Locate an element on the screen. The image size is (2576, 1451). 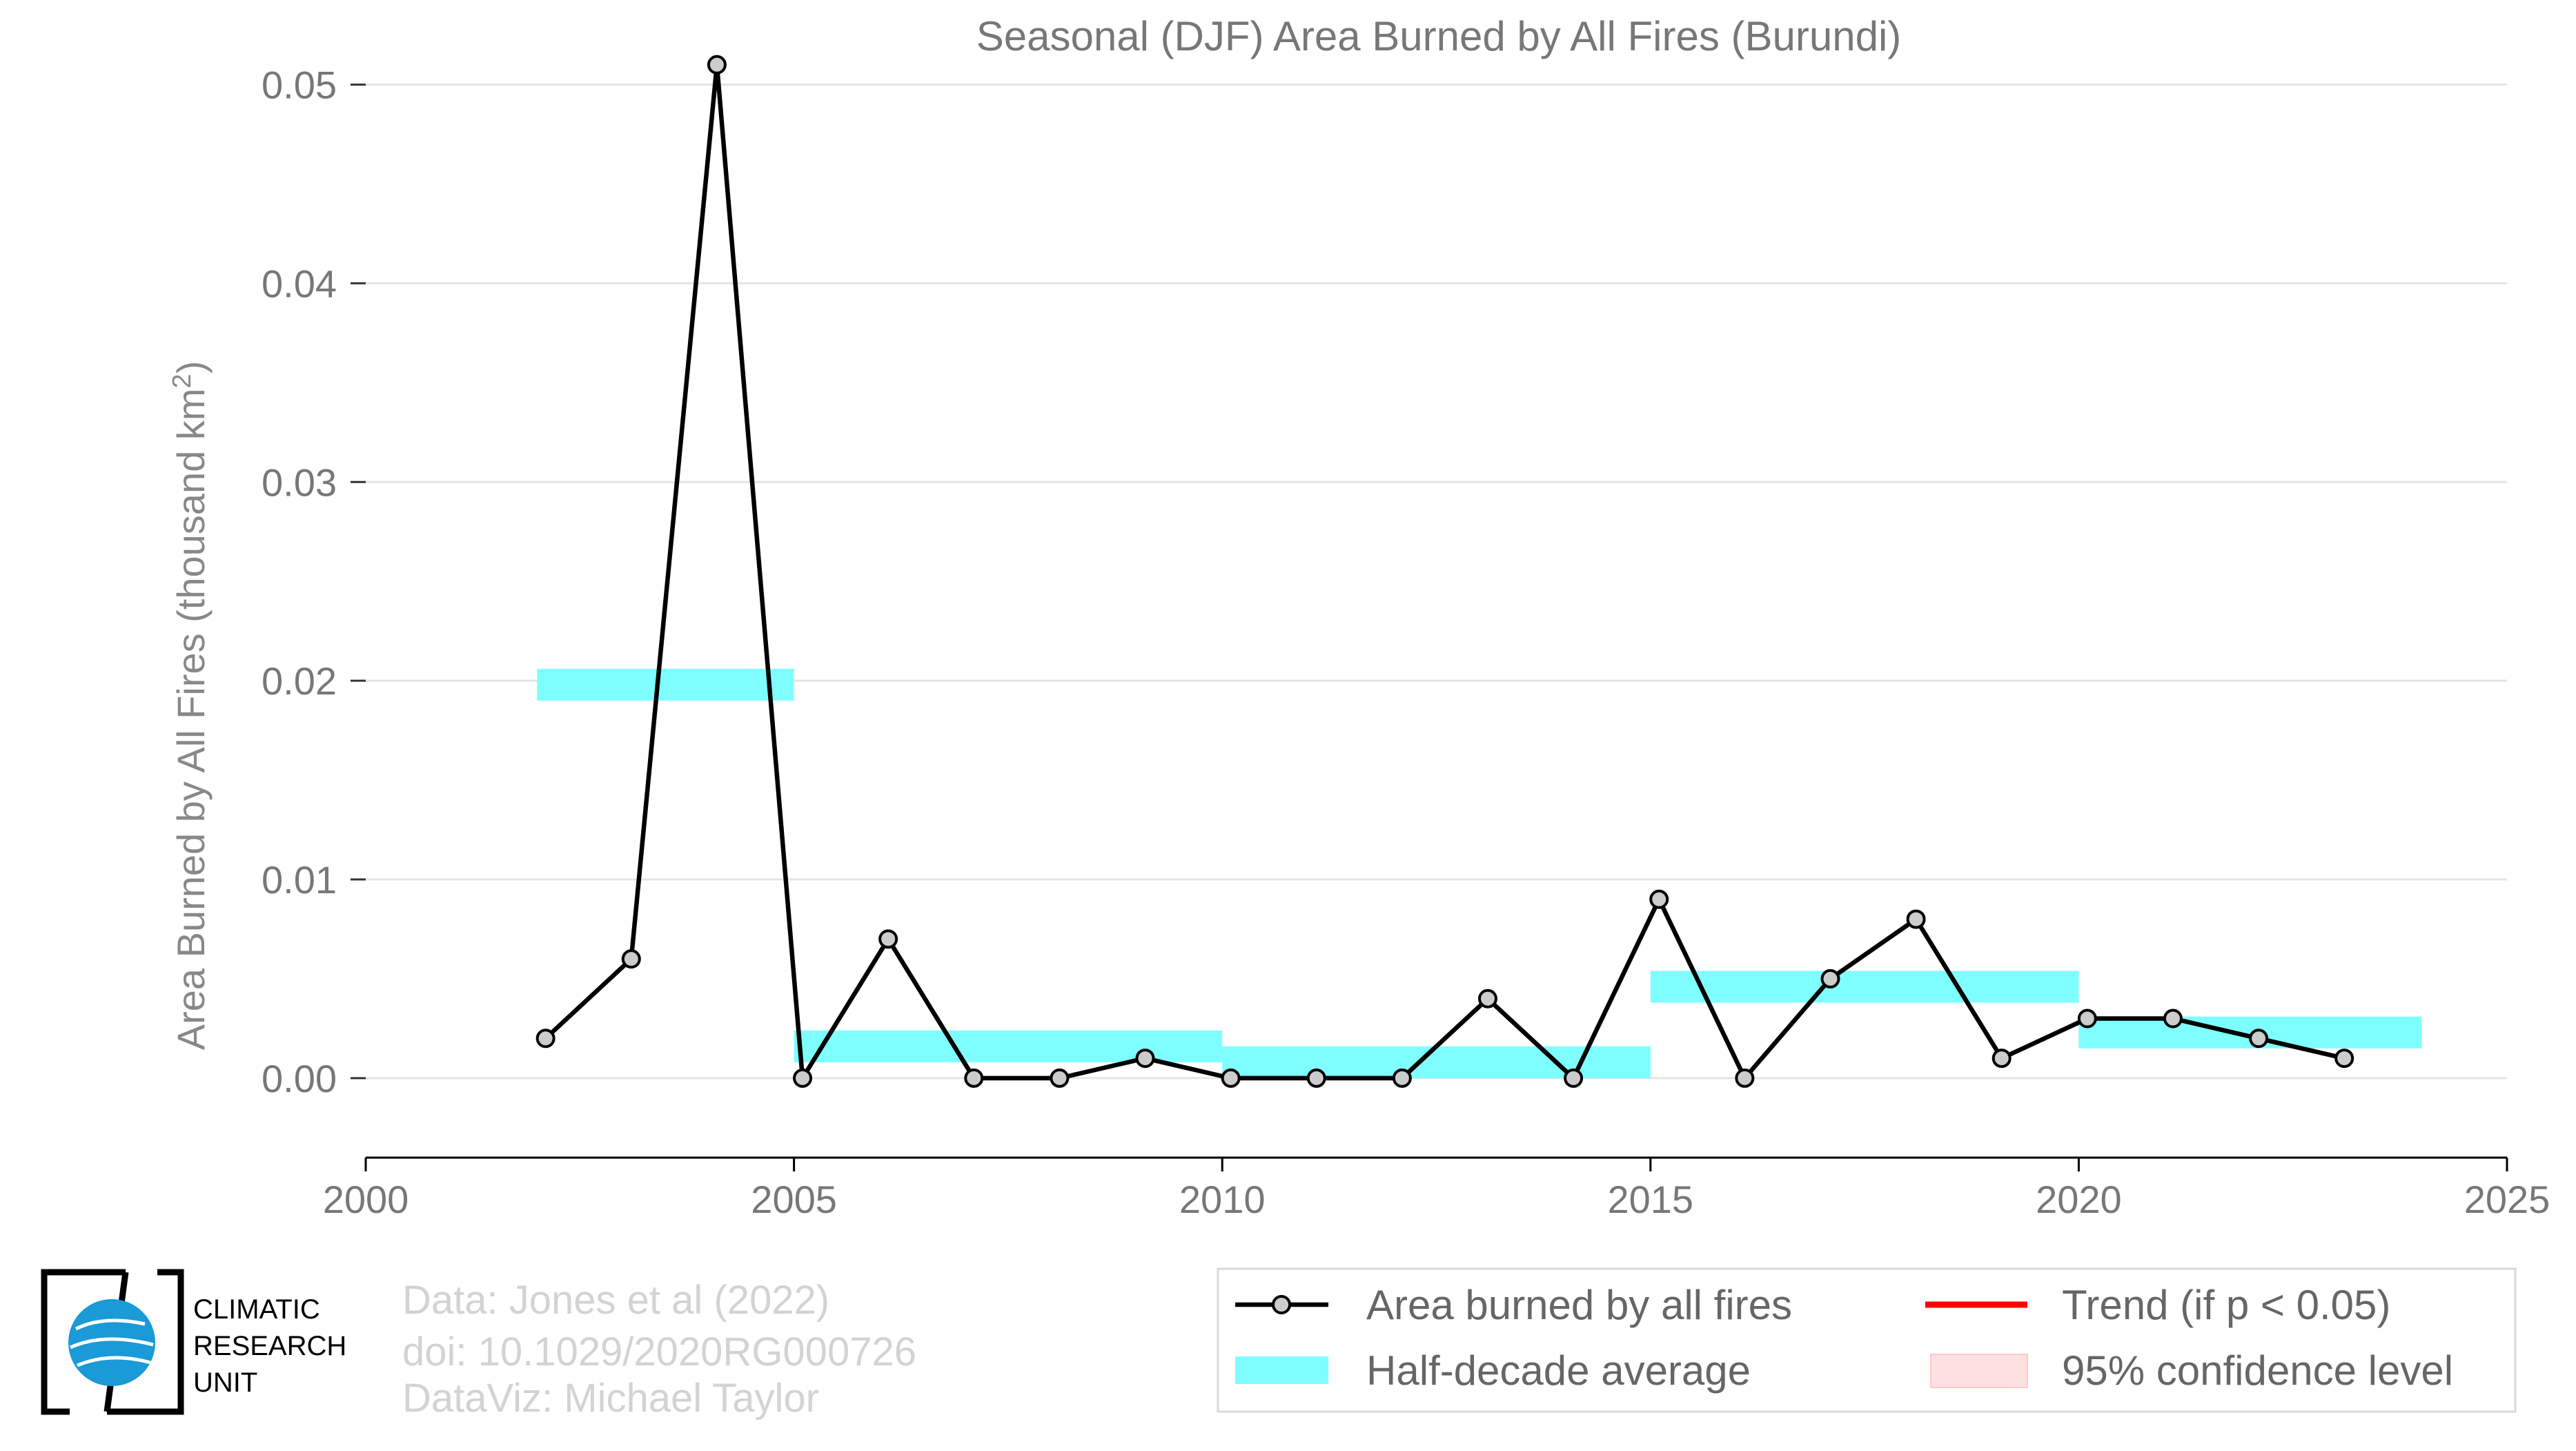
credit-data: Data: Jones et al (2022) is located at coordinates (615, 1300).